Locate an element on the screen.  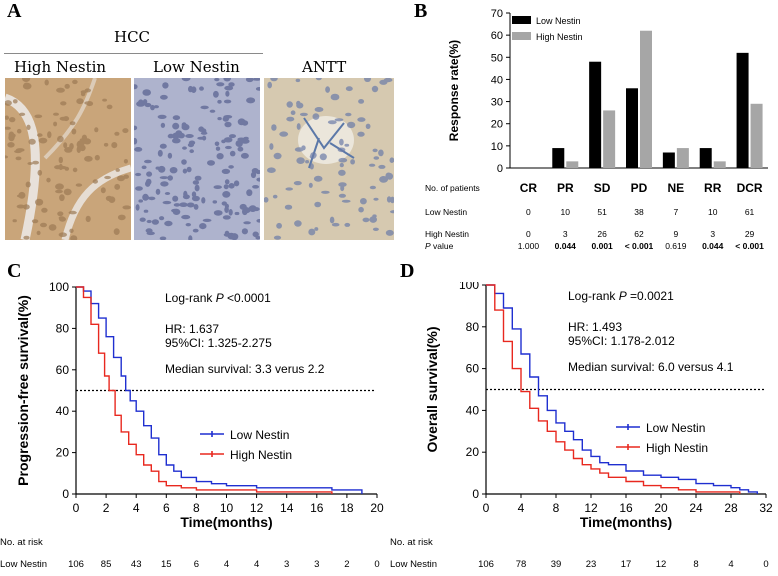
panel-d-letter: D is located at coordinates (407, 271).